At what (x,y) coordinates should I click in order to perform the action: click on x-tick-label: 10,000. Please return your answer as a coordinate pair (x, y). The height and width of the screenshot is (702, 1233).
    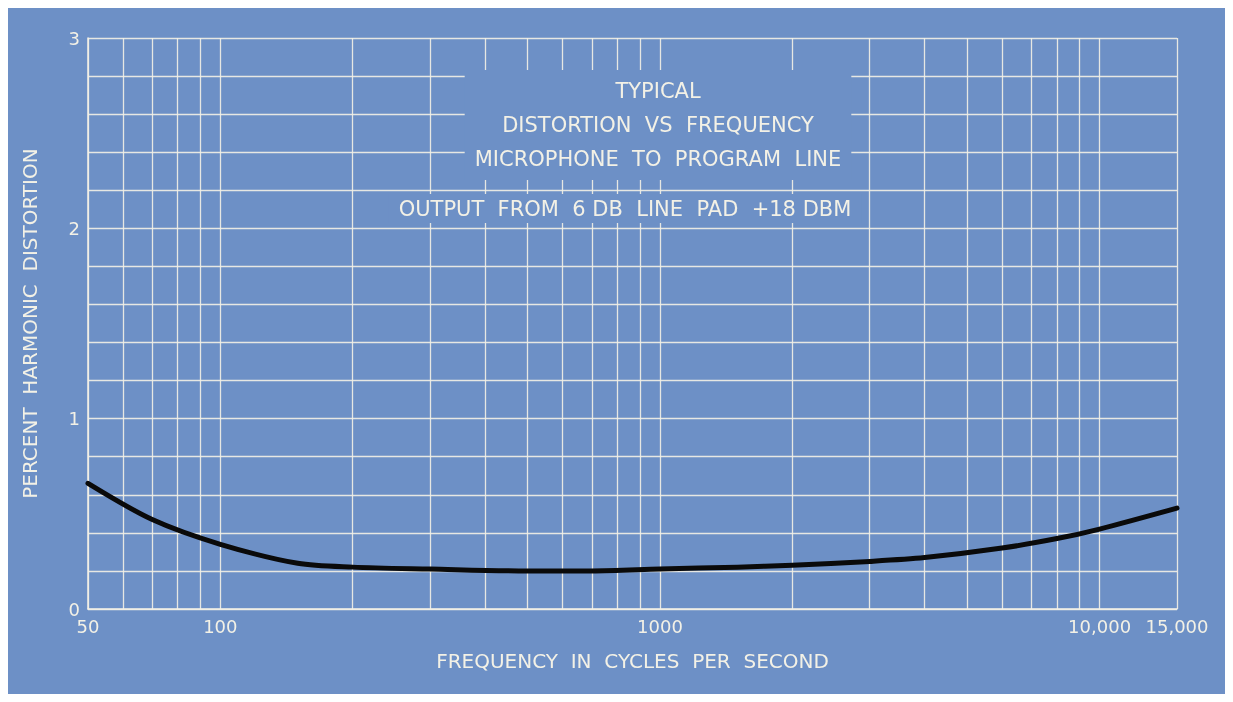
    Looking at the image, I should click on (1100, 626).